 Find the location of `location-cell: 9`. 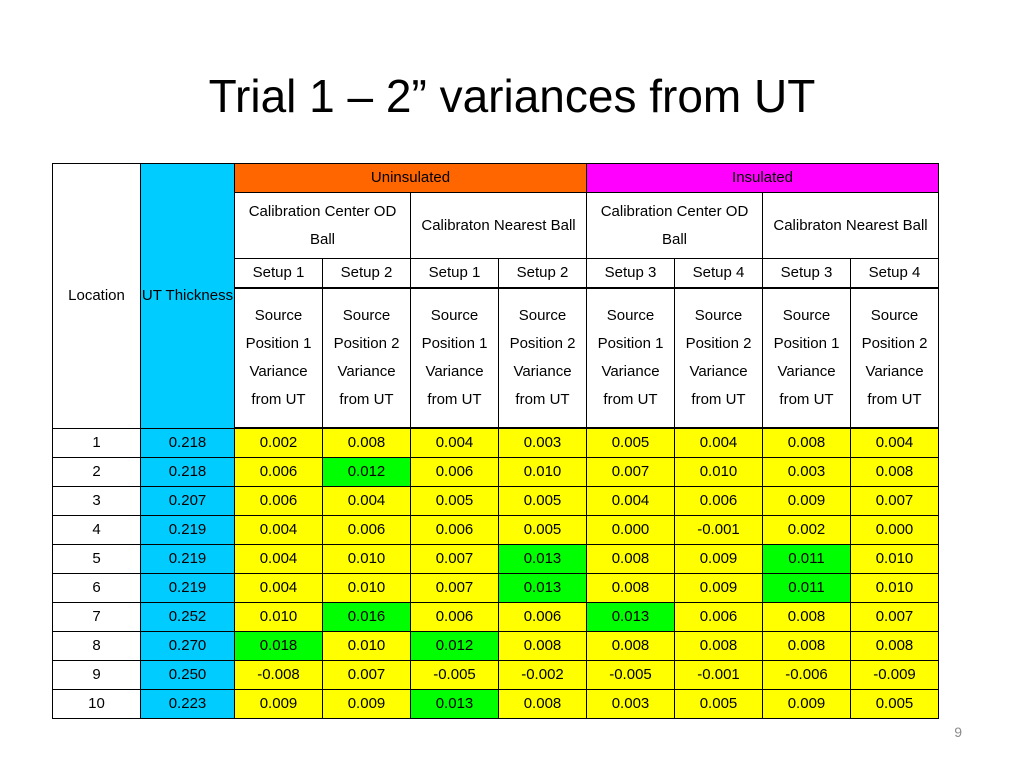

location-cell: 9 is located at coordinates (96, 675).